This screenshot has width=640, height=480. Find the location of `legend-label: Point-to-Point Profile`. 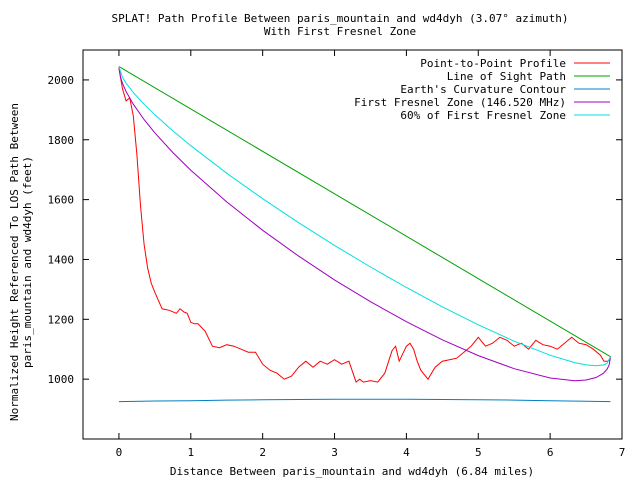

legend-label: Point-to-Point Profile is located at coordinates (493, 63).